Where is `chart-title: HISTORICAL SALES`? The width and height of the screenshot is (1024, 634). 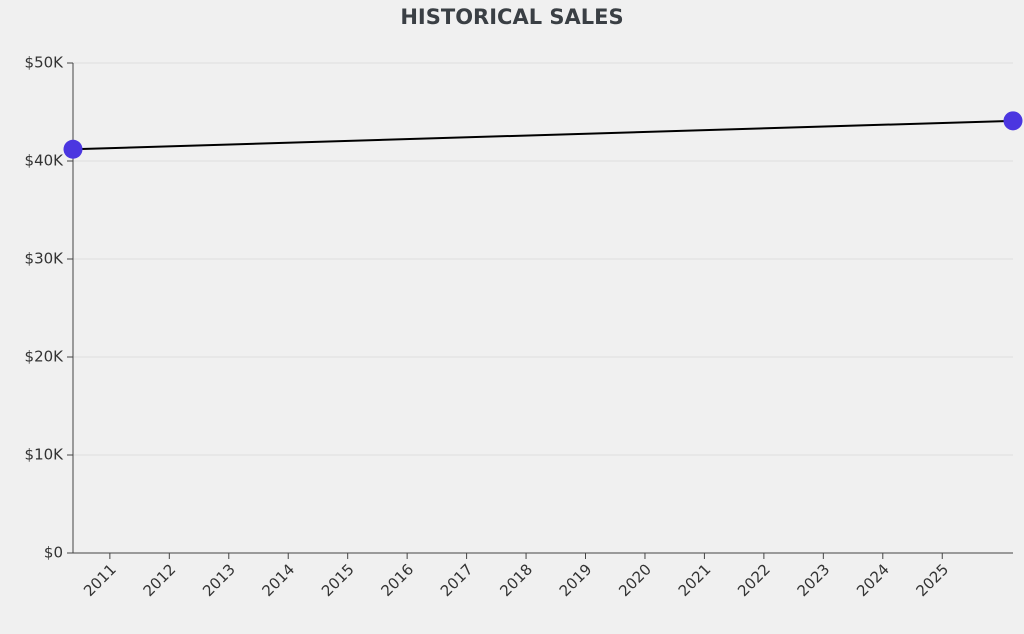
chart-title: HISTORICAL SALES is located at coordinates (511, 17).